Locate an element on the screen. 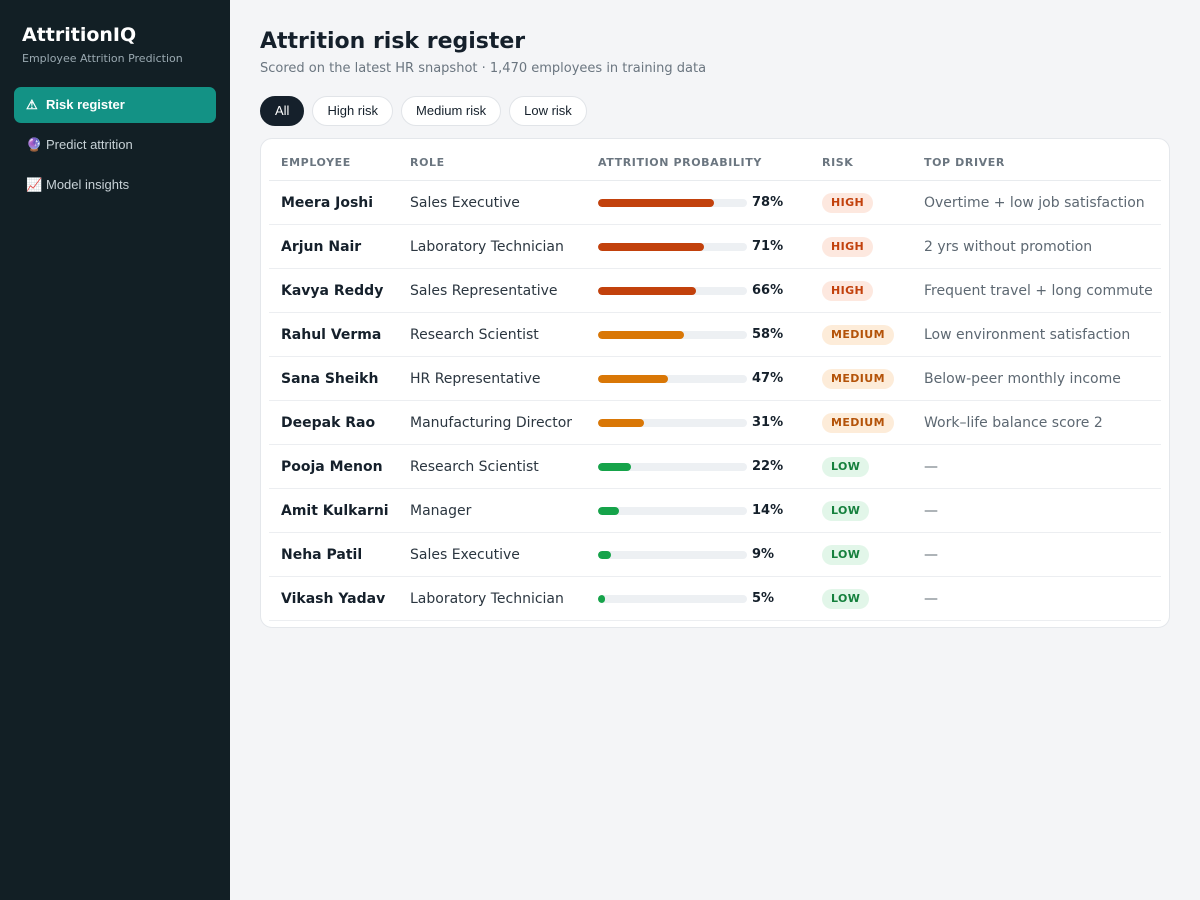 This screenshot has height=900, width=1200. column-header-employee: EMPLOYEE is located at coordinates (316, 162).